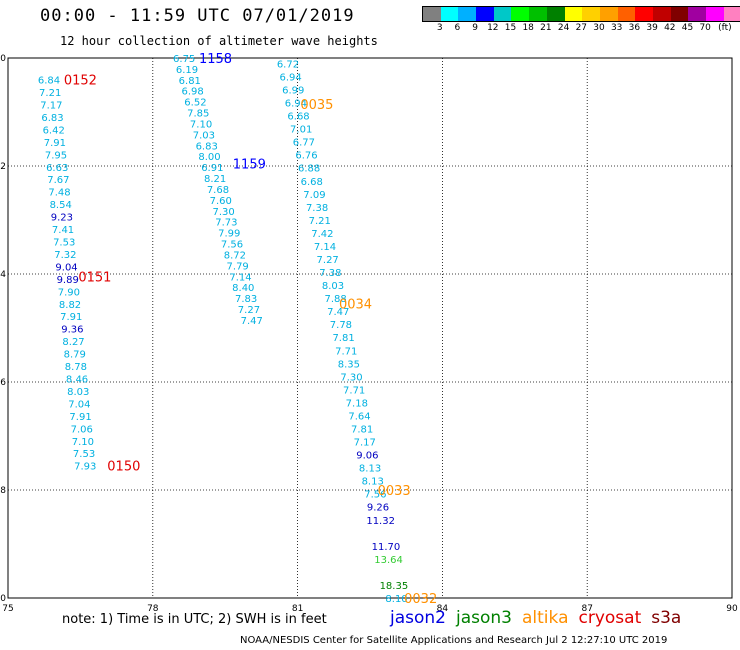  I want to click on wave-height-colorbar, so click(581, 14).